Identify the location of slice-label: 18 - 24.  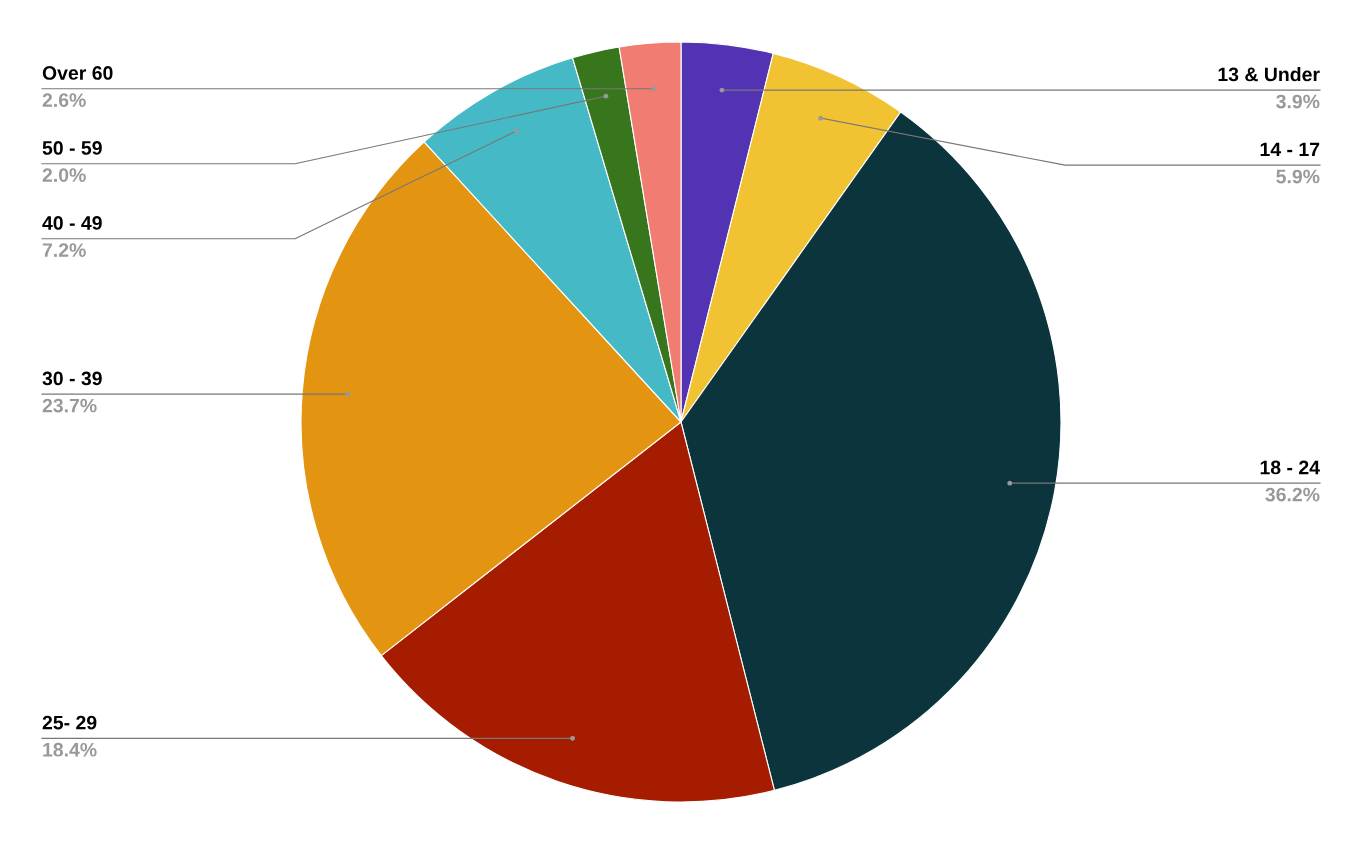
(1290, 467).